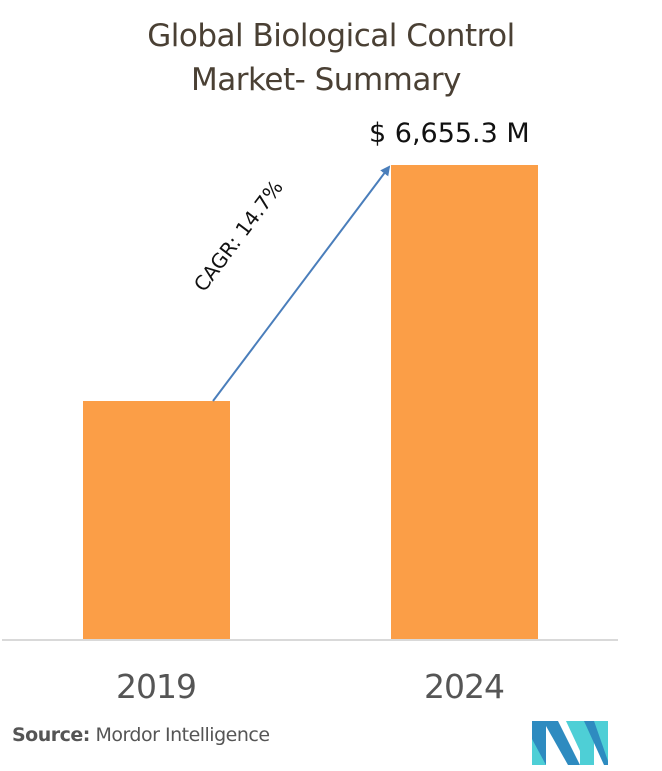  Describe the element at coordinates (464, 686) in the screenshot. I see `x-label-2024: 2024` at that location.